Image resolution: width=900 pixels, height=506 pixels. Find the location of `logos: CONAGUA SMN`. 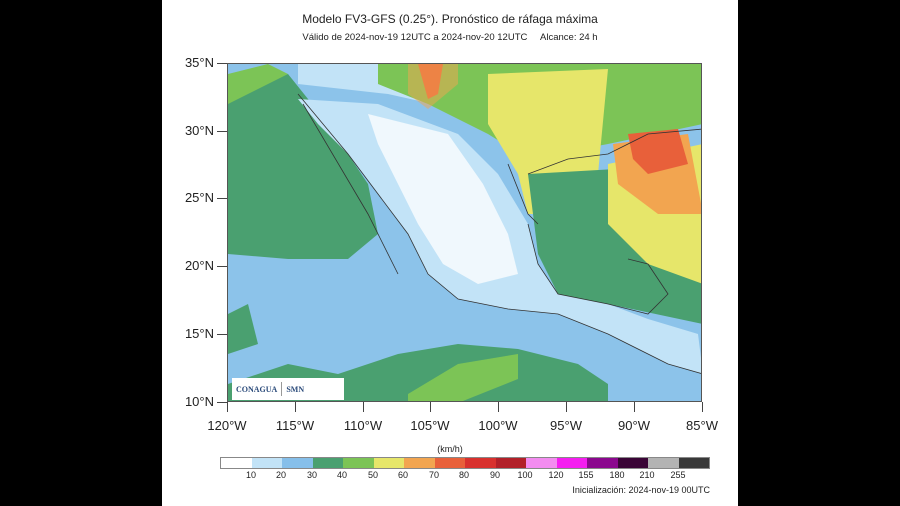

logos: CONAGUA SMN is located at coordinates (288, 389).